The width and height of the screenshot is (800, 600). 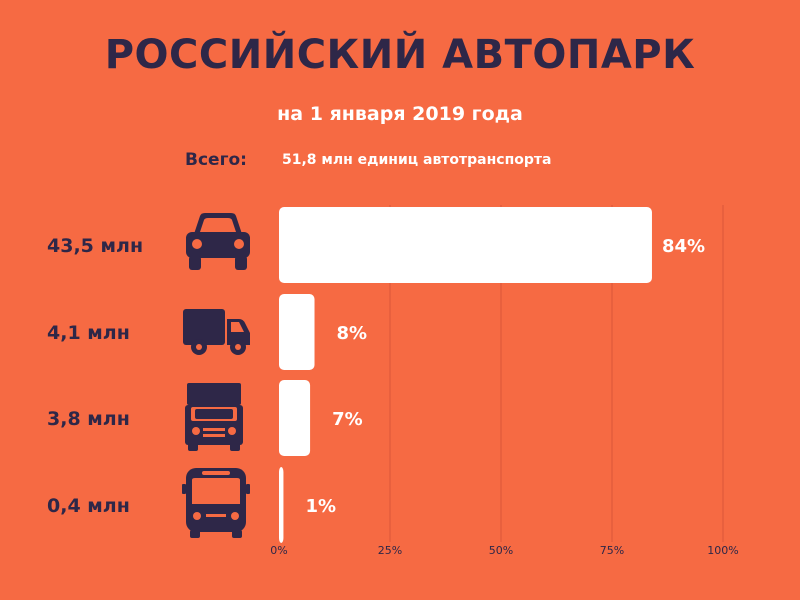 What do you see at coordinates (88, 506) in the screenshot?
I see `category-label: 0,4 млн` at bounding box center [88, 506].